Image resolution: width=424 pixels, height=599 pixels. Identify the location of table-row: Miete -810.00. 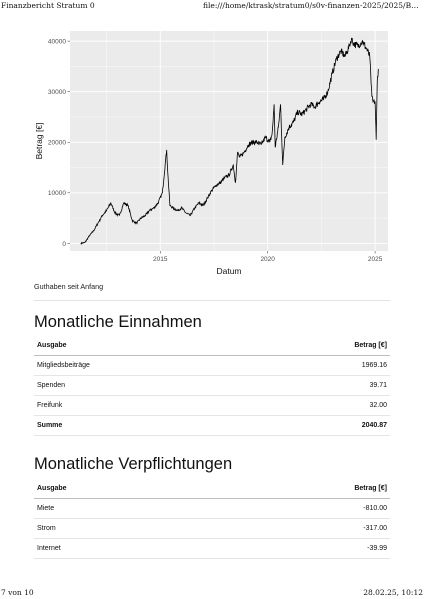
(212, 508).